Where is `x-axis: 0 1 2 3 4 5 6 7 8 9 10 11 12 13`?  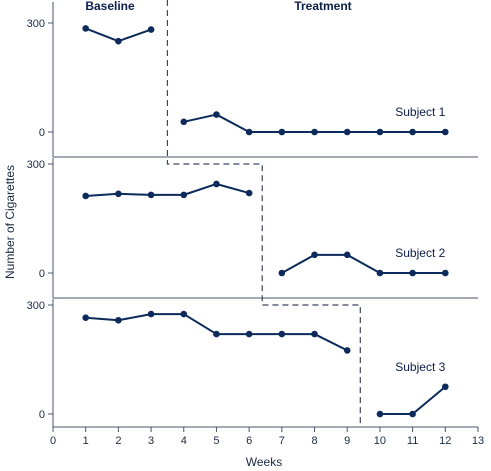 x-axis: 0 1 2 3 4 5 6 7 8 9 10 11 12 13 is located at coordinates (267, 436).